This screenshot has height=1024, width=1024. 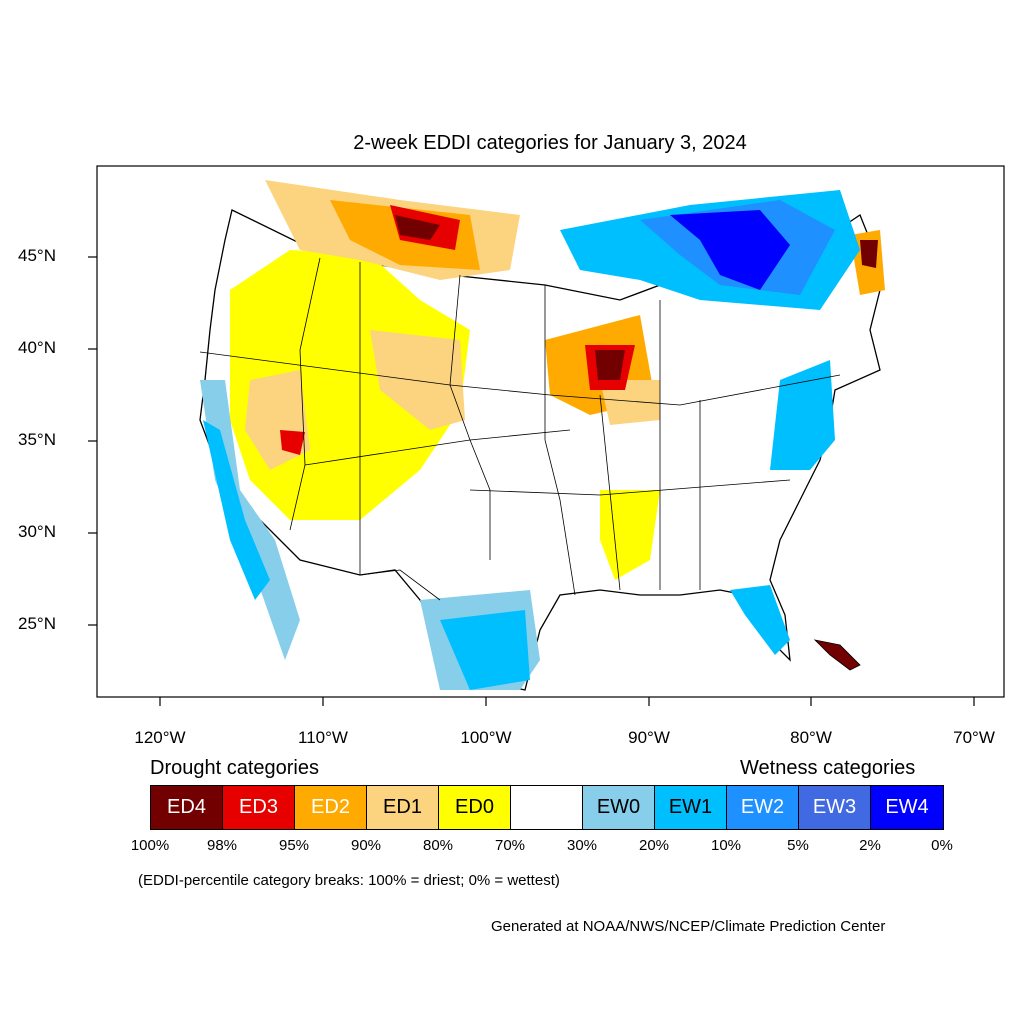 I want to click on drought-ed4-patch-north, so click(x=417, y=227).